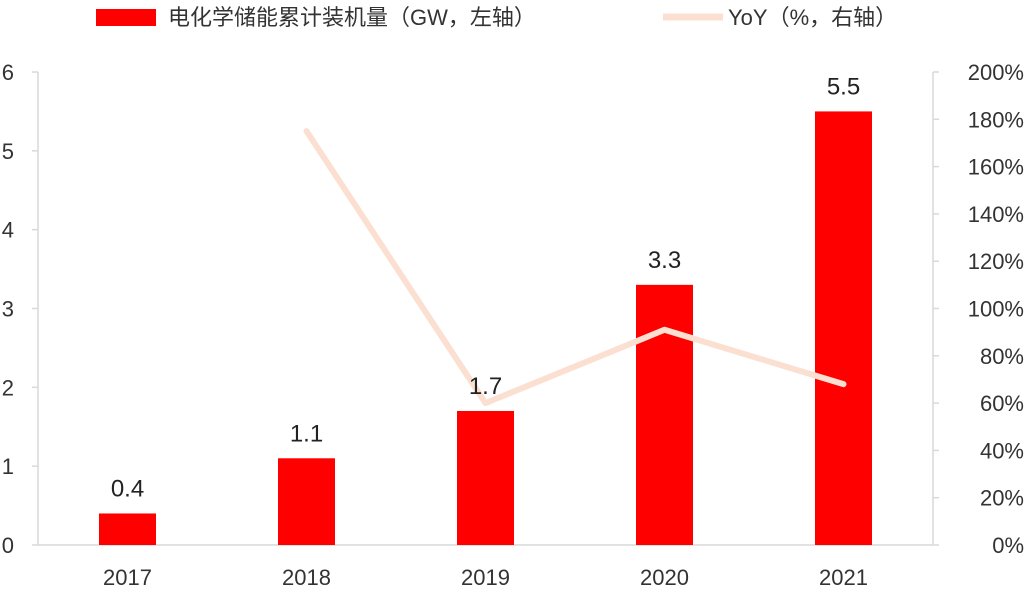 The image size is (1032, 590). What do you see at coordinates (996, 167) in the screenshot?
I see `right-tick-label: 160%` at bounding box center [996, 167].